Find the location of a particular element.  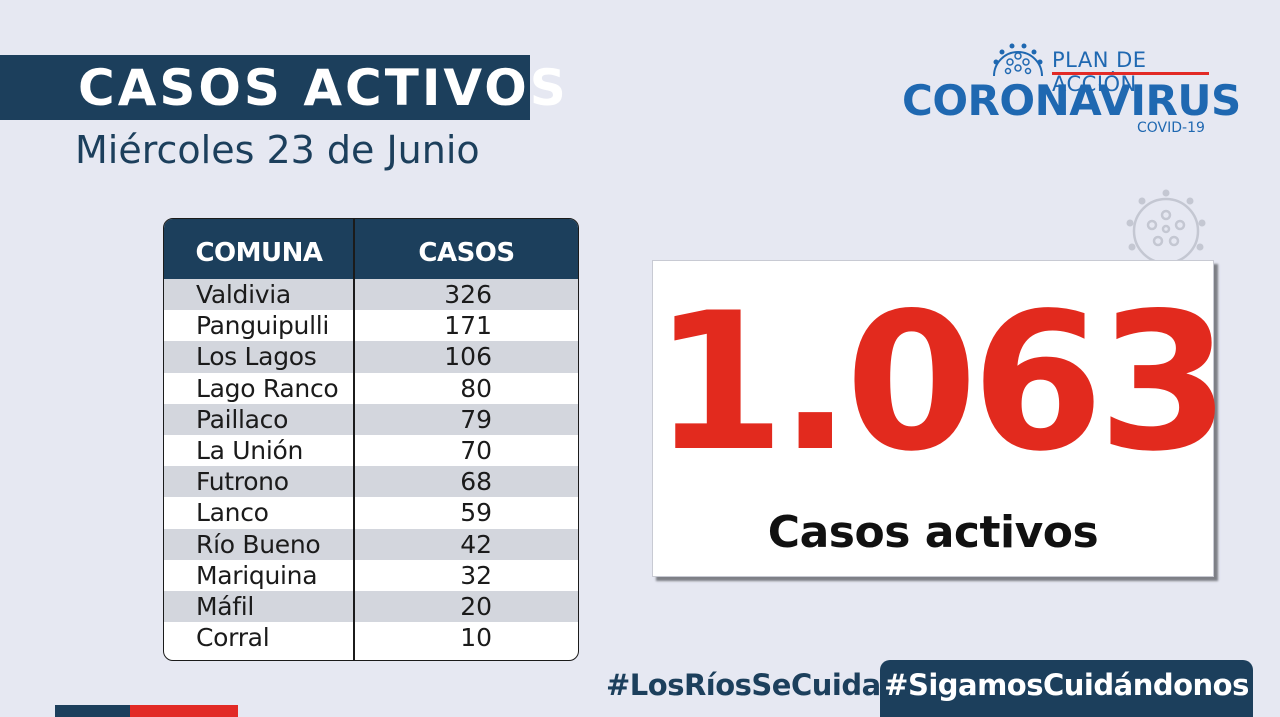

cell-casos: 10 is located at coordinates (476, 638).